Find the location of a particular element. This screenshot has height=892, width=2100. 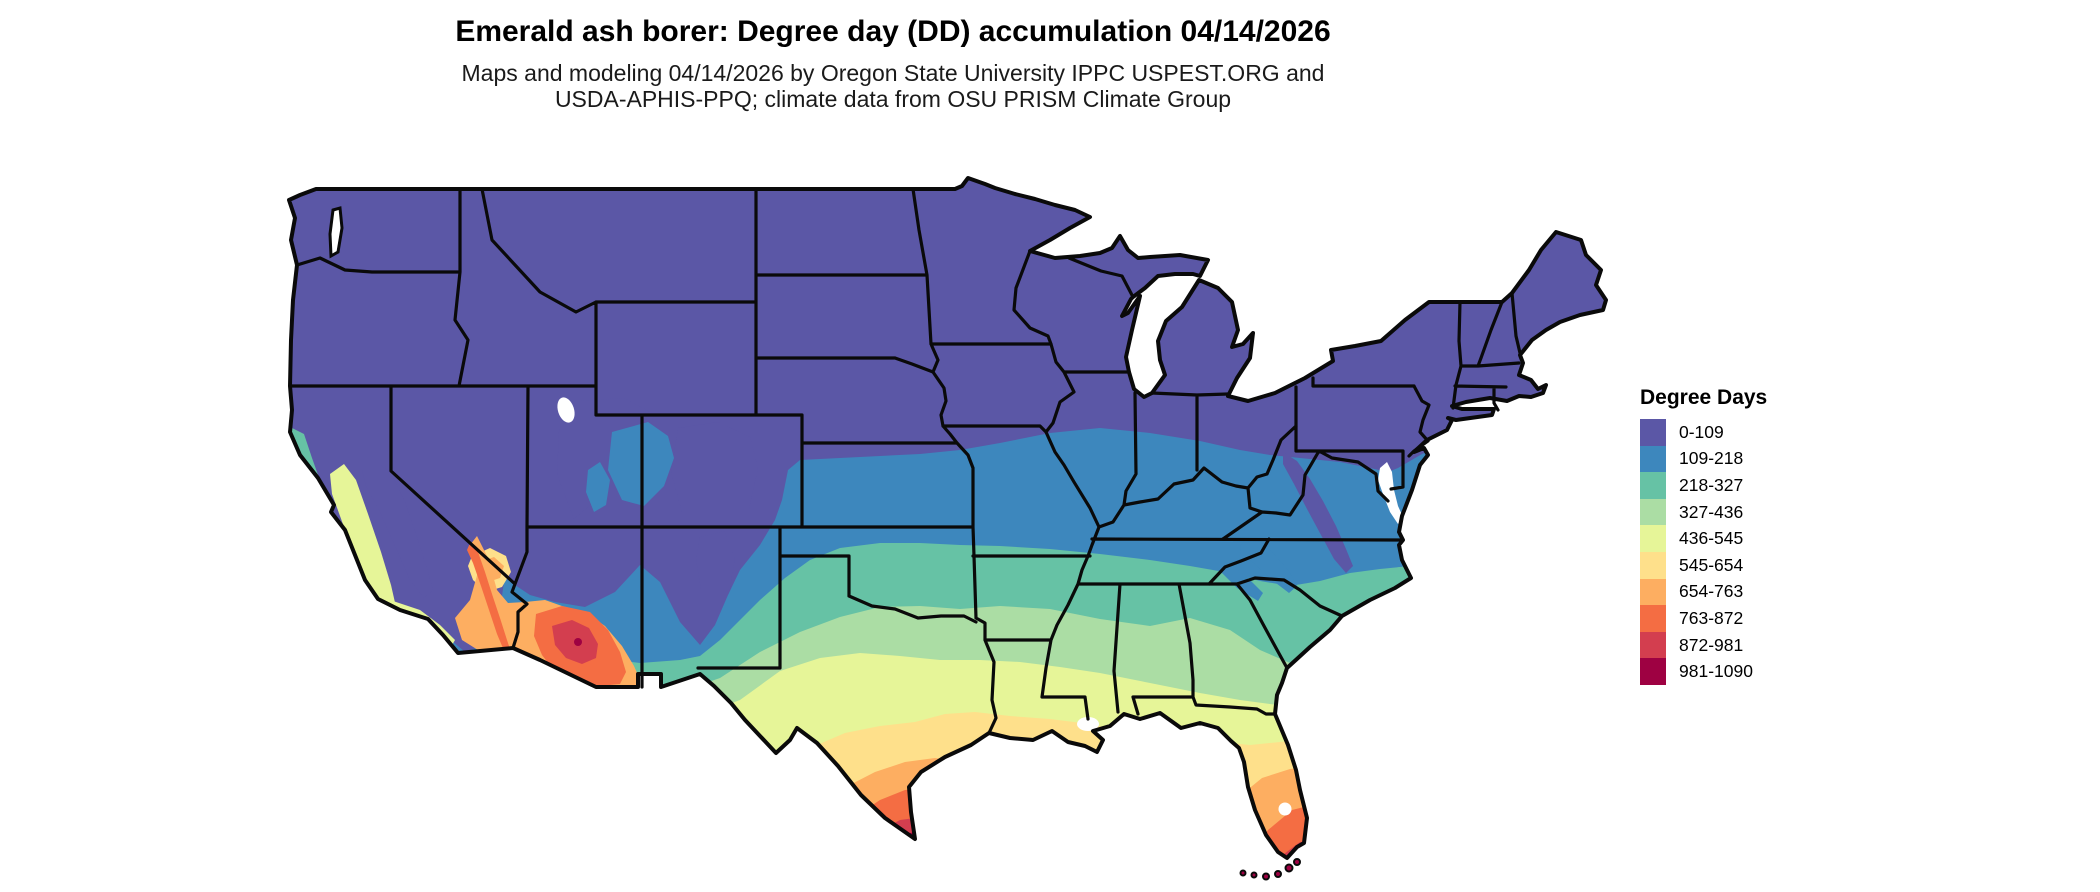

legend-row: 327-436 is located at coordinates (1703, 512).